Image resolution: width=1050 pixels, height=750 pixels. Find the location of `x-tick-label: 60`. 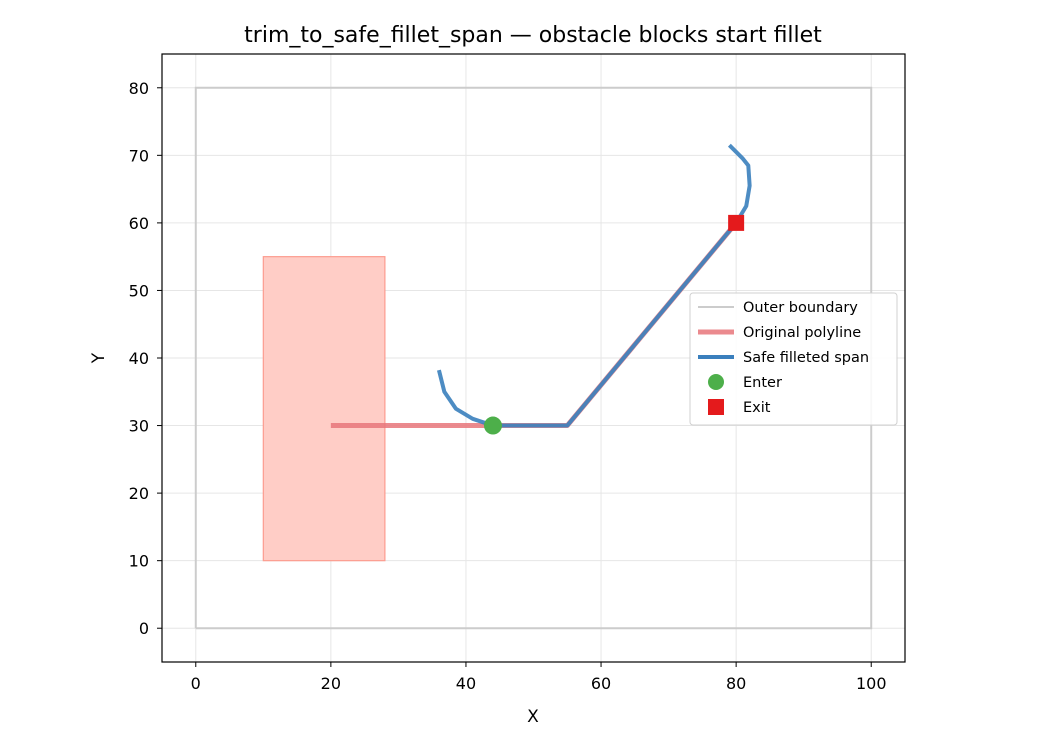

x-tick-label: 60 is located at coordinates (601, 683).